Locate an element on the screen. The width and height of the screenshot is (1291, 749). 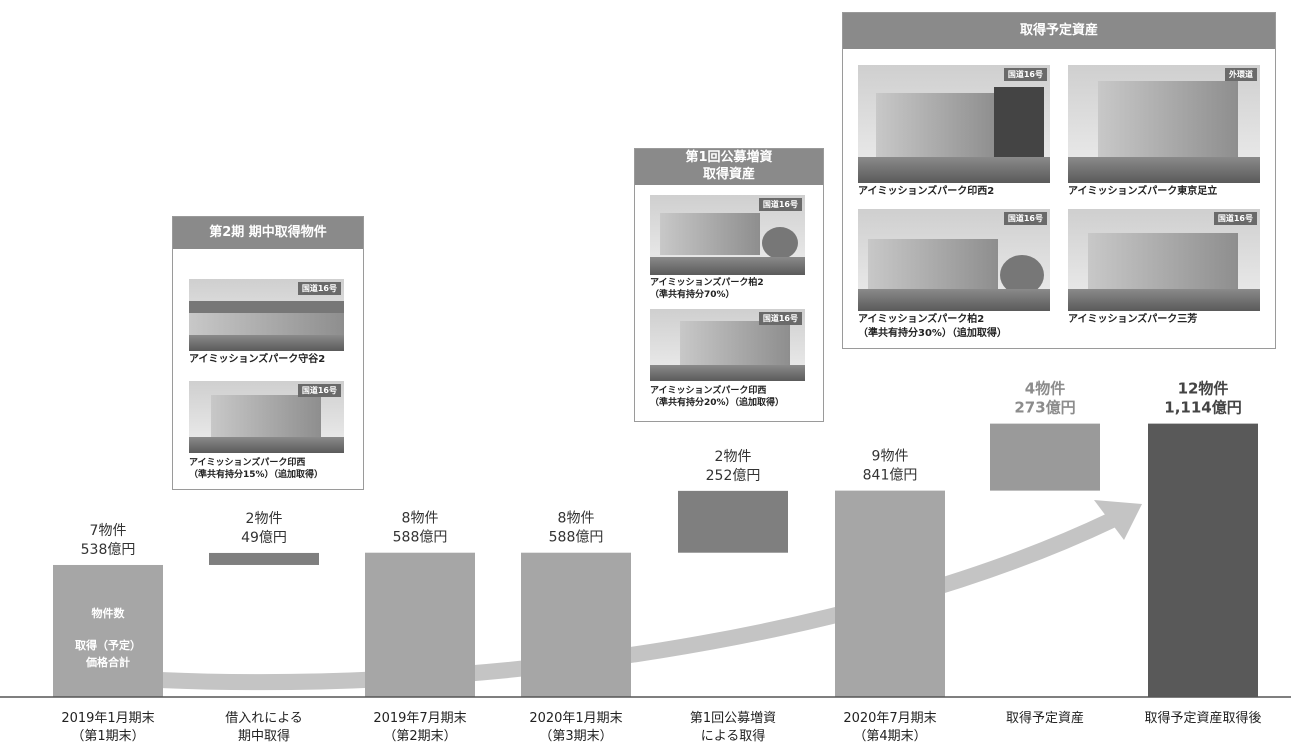
category-label: 取得予定資産 is located at coordinates (1045, 718).